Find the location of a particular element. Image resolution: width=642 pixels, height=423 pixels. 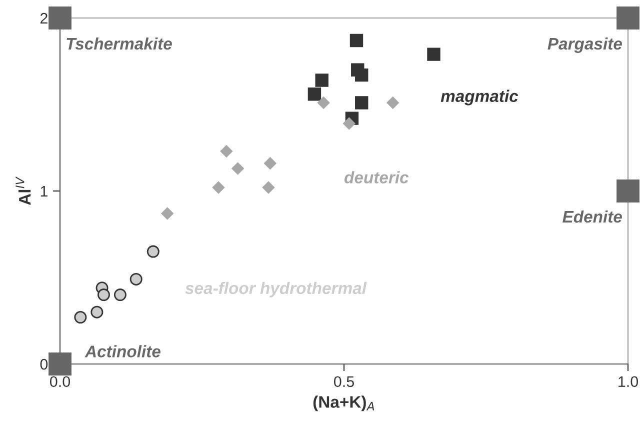

y-axis-title: Al$^{IV}$ is located at coordinates (23, 191).